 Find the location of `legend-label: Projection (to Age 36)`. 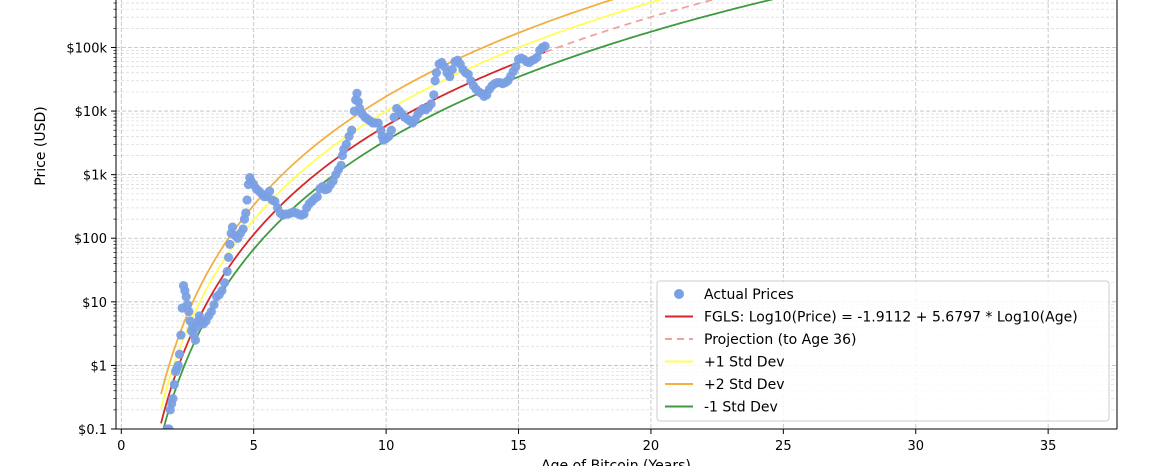

legend-label: Projection (to Age 36) is located at coordinates (780, 340).